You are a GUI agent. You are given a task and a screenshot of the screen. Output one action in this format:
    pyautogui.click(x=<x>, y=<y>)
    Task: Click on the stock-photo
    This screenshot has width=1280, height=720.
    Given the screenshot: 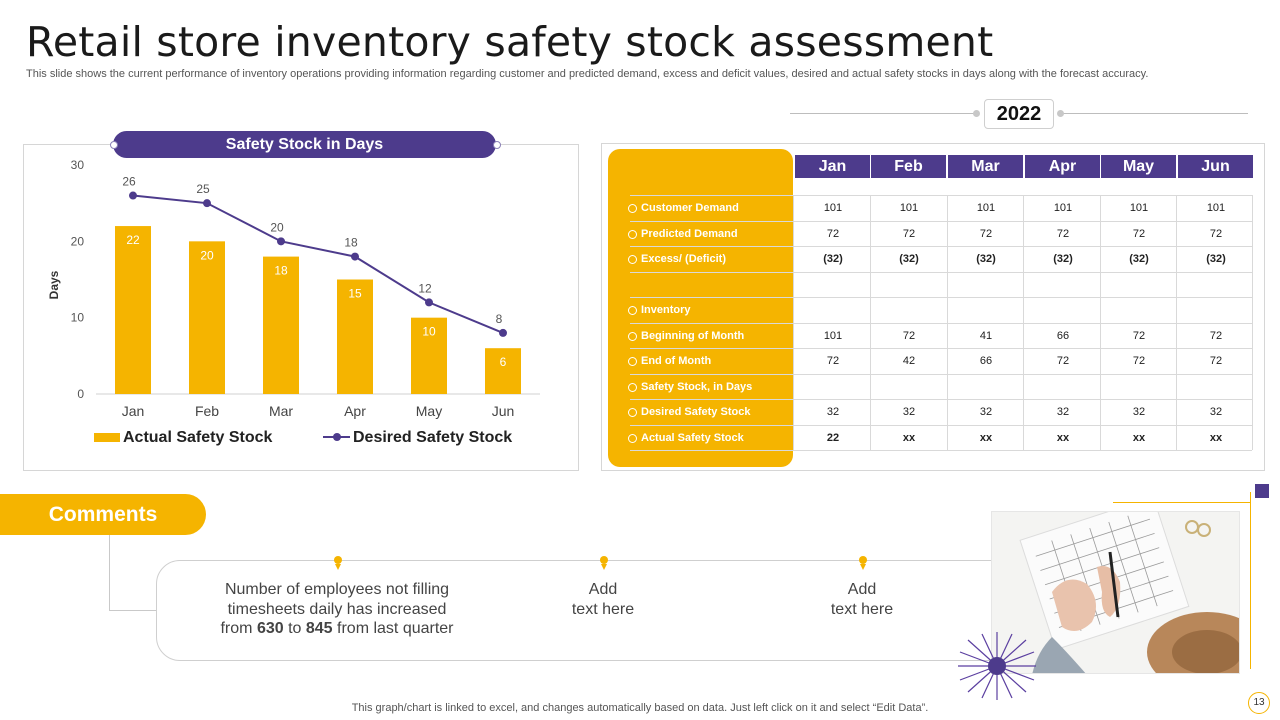 What is the action you would take?
    pyautogui.click(x=1115, y=592)
    